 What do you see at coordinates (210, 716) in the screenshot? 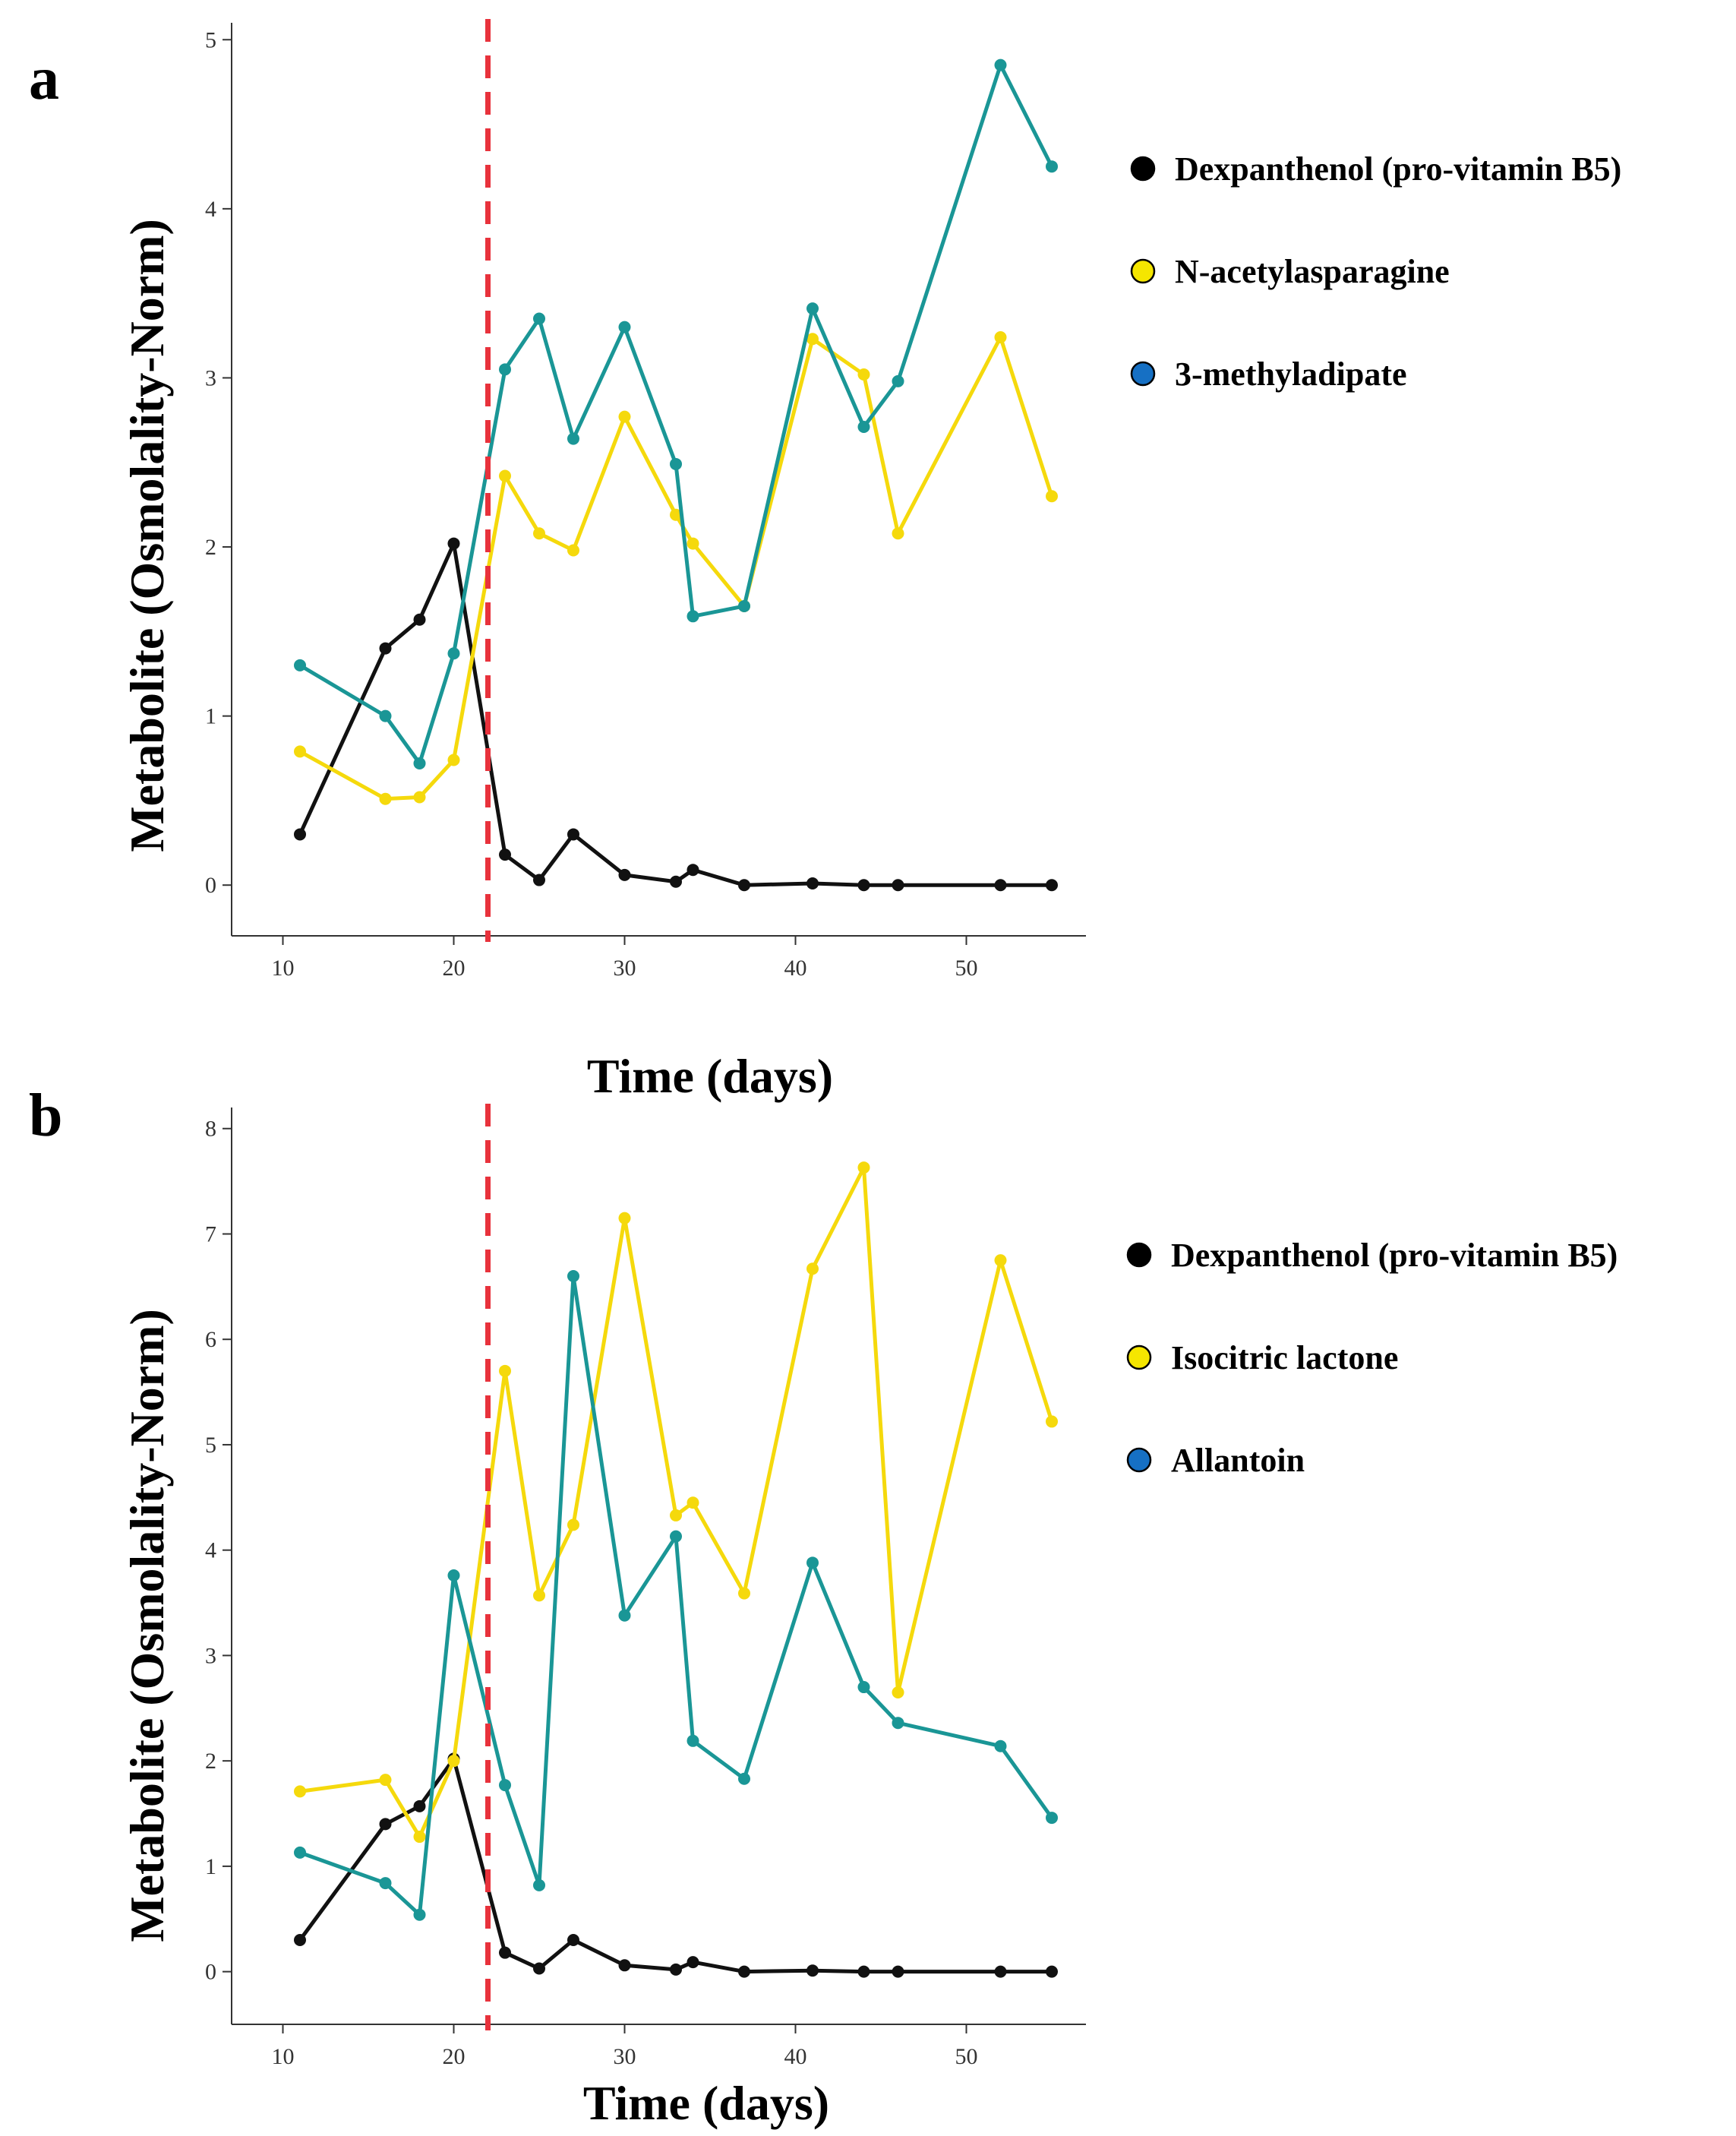
I see `panel-a-y-tick-label: 1` at bounding box center [210, 716].